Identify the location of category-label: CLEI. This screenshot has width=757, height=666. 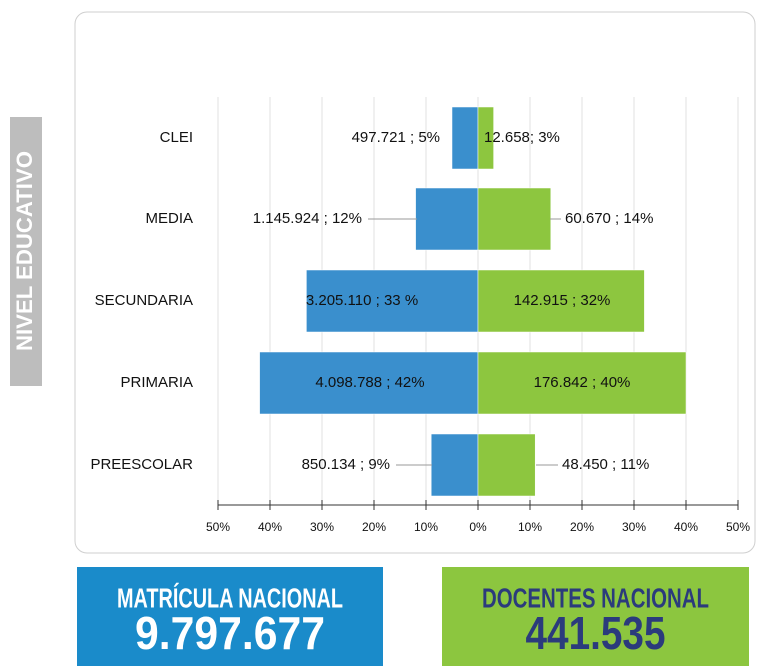
(176, 137).